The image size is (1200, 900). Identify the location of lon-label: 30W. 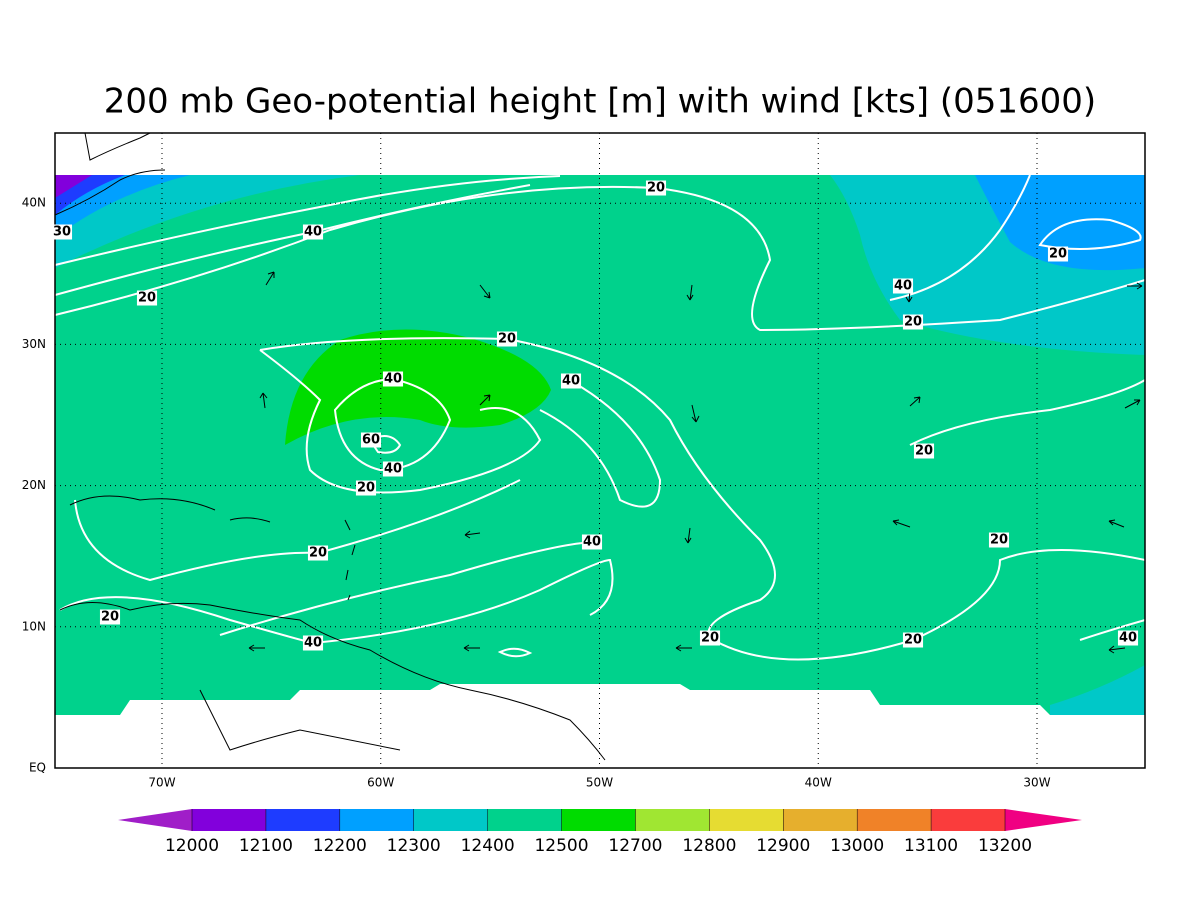
(1036, 783).